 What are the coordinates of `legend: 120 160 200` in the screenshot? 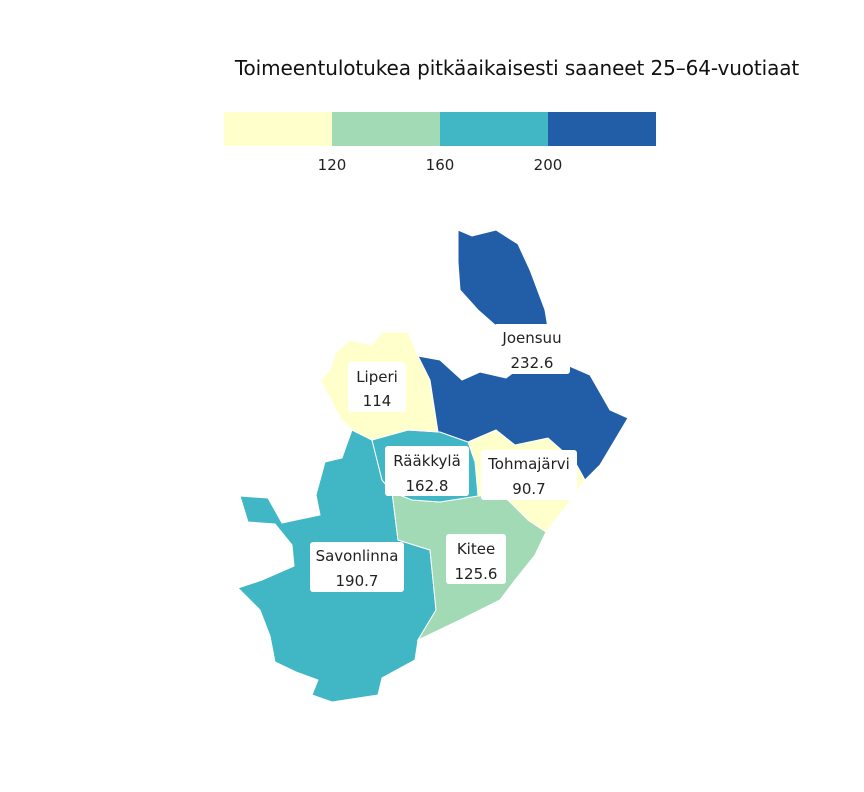 It's located at (440, 143).